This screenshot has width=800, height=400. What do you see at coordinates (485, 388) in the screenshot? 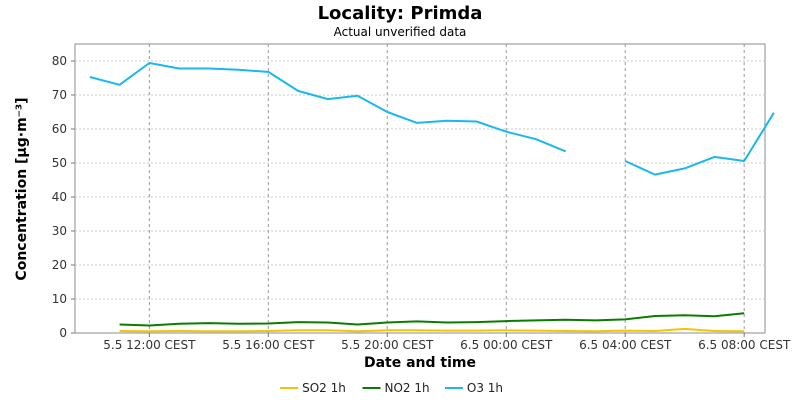
I see `legend-label: O3 1h` at bounding box center [485, 388].